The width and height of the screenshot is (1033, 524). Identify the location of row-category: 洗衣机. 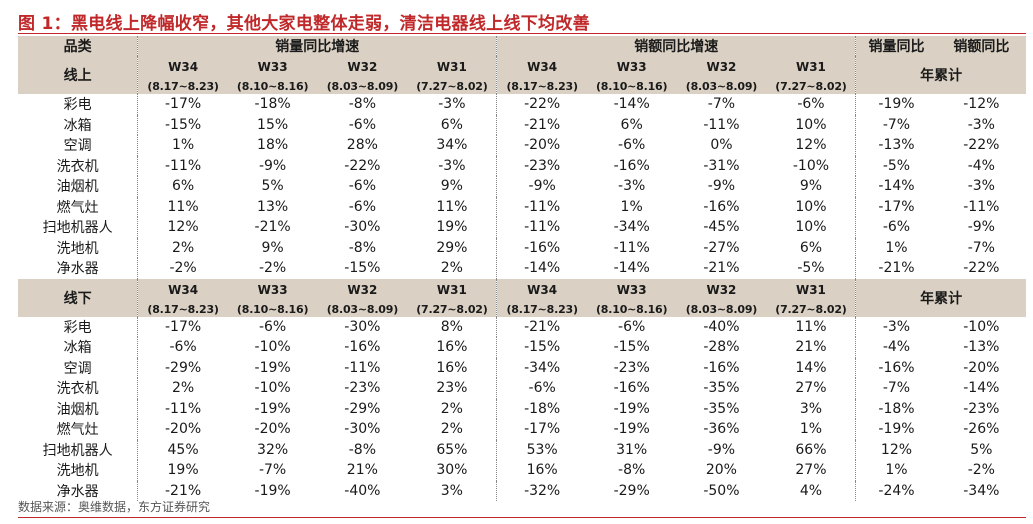
(77, 166).